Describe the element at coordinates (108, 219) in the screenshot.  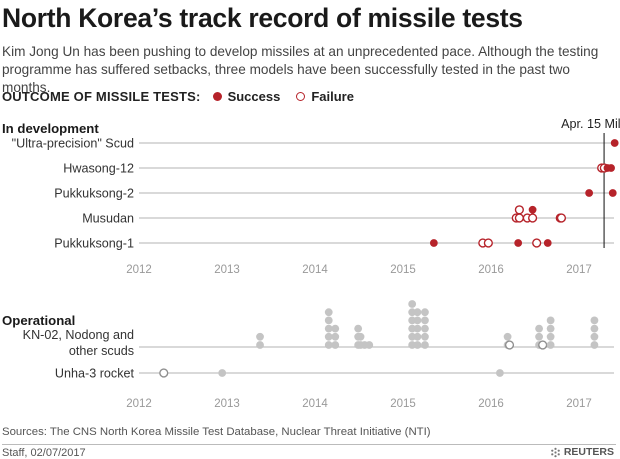
I see `row-label: Musudan` at that location.